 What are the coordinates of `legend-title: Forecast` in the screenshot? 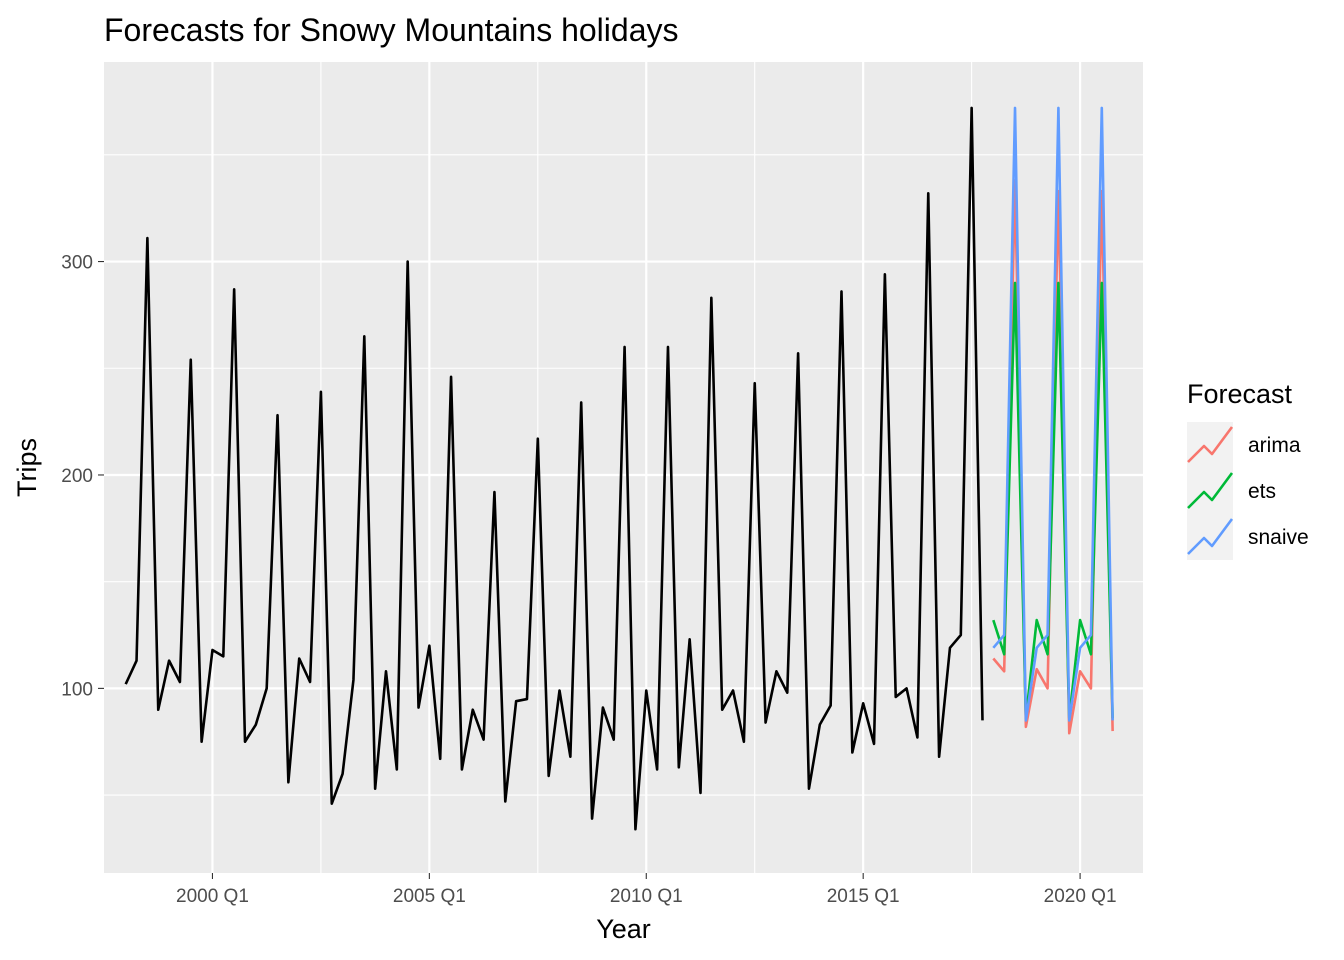 It's located at (1240, 394).